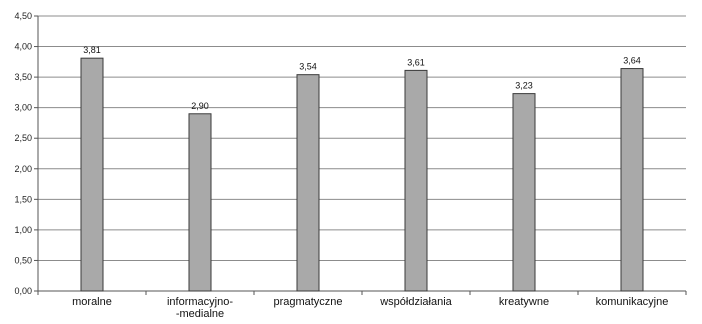 This screenshot has height=324, width=702. I want to click on y-tick-label: 0,50, so click(23, 260).